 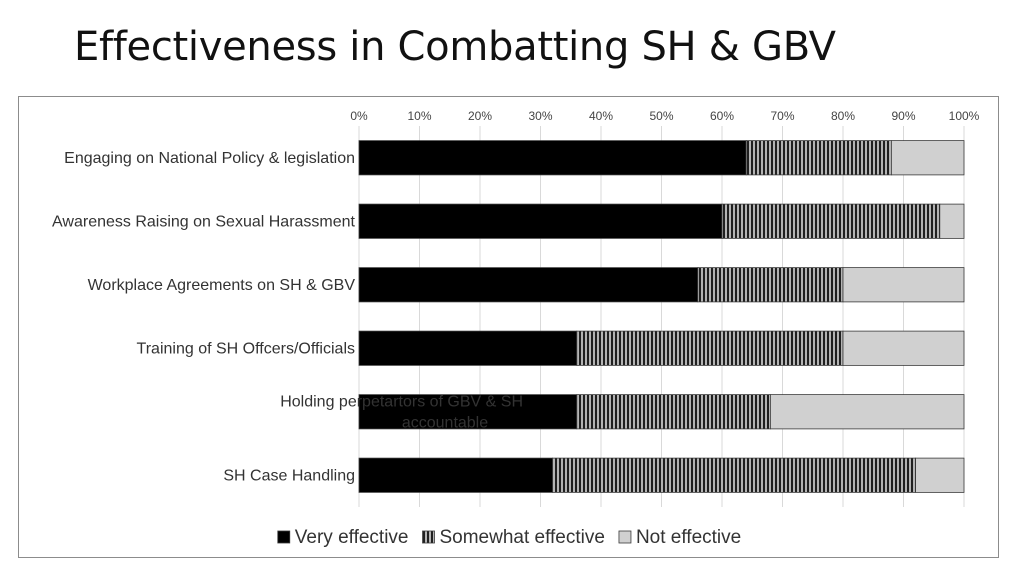 I want to click on x-tick-label: 90%, so click(x=903, y=116).